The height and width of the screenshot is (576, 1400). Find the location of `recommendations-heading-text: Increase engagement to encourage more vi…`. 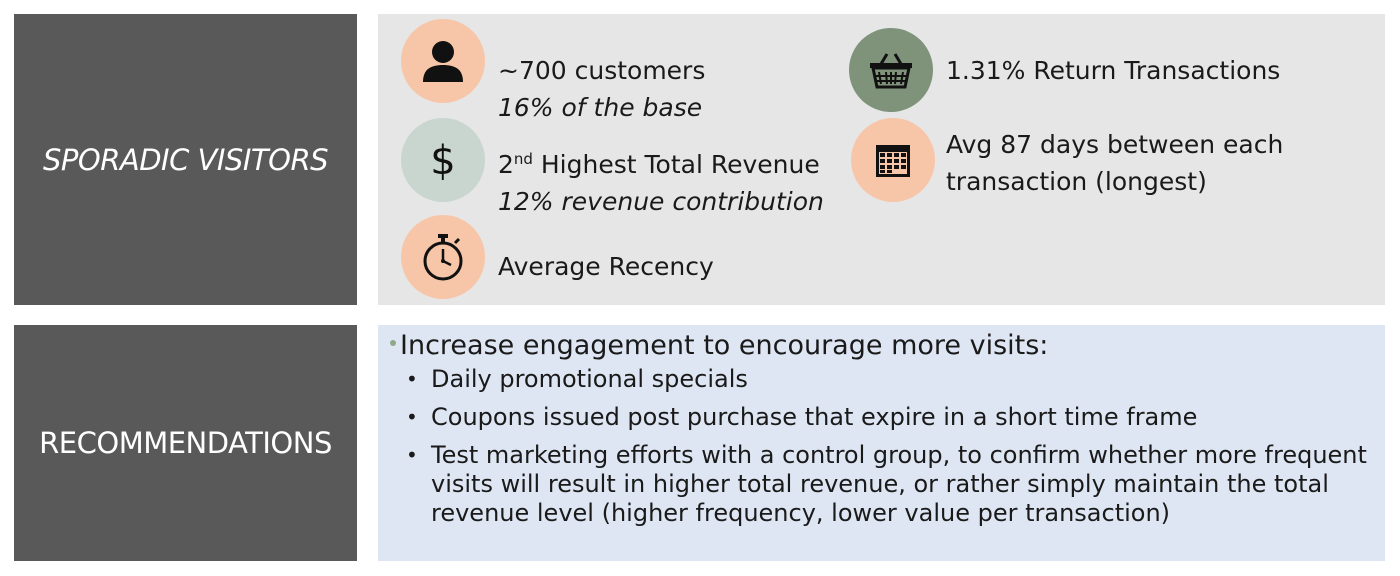

recommendations-heading-text: Increase engagement to encourage more vi… is located at coordinates (724, 345).